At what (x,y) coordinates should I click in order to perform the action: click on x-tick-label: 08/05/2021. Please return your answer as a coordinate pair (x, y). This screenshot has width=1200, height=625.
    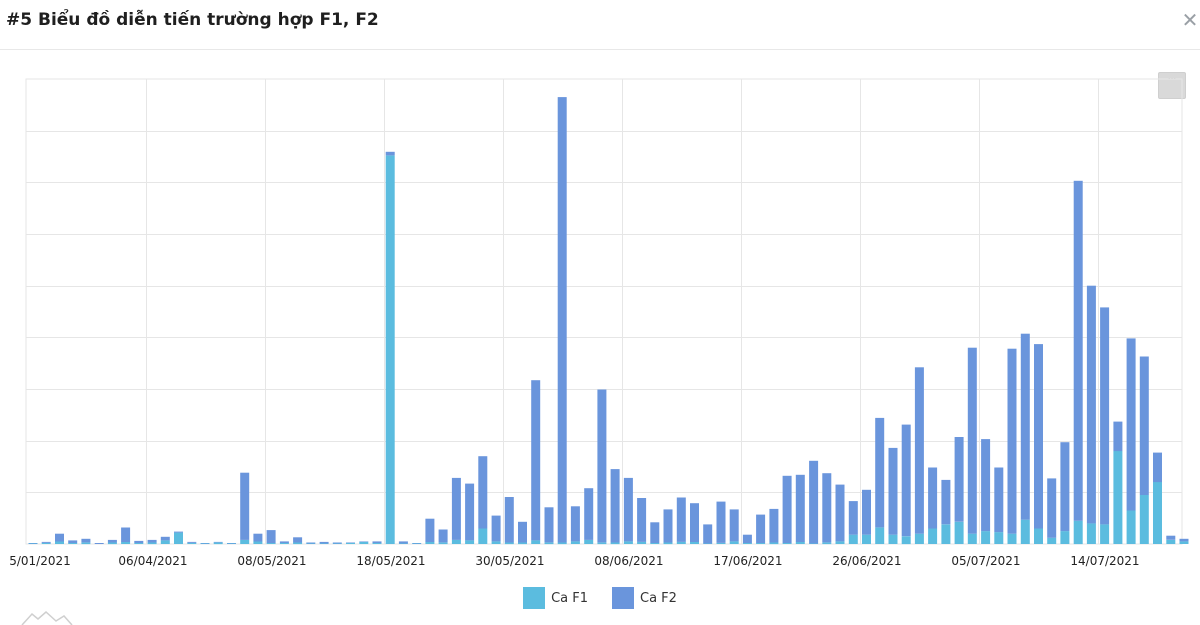
    Looking at the image, I should click on (271, 561).